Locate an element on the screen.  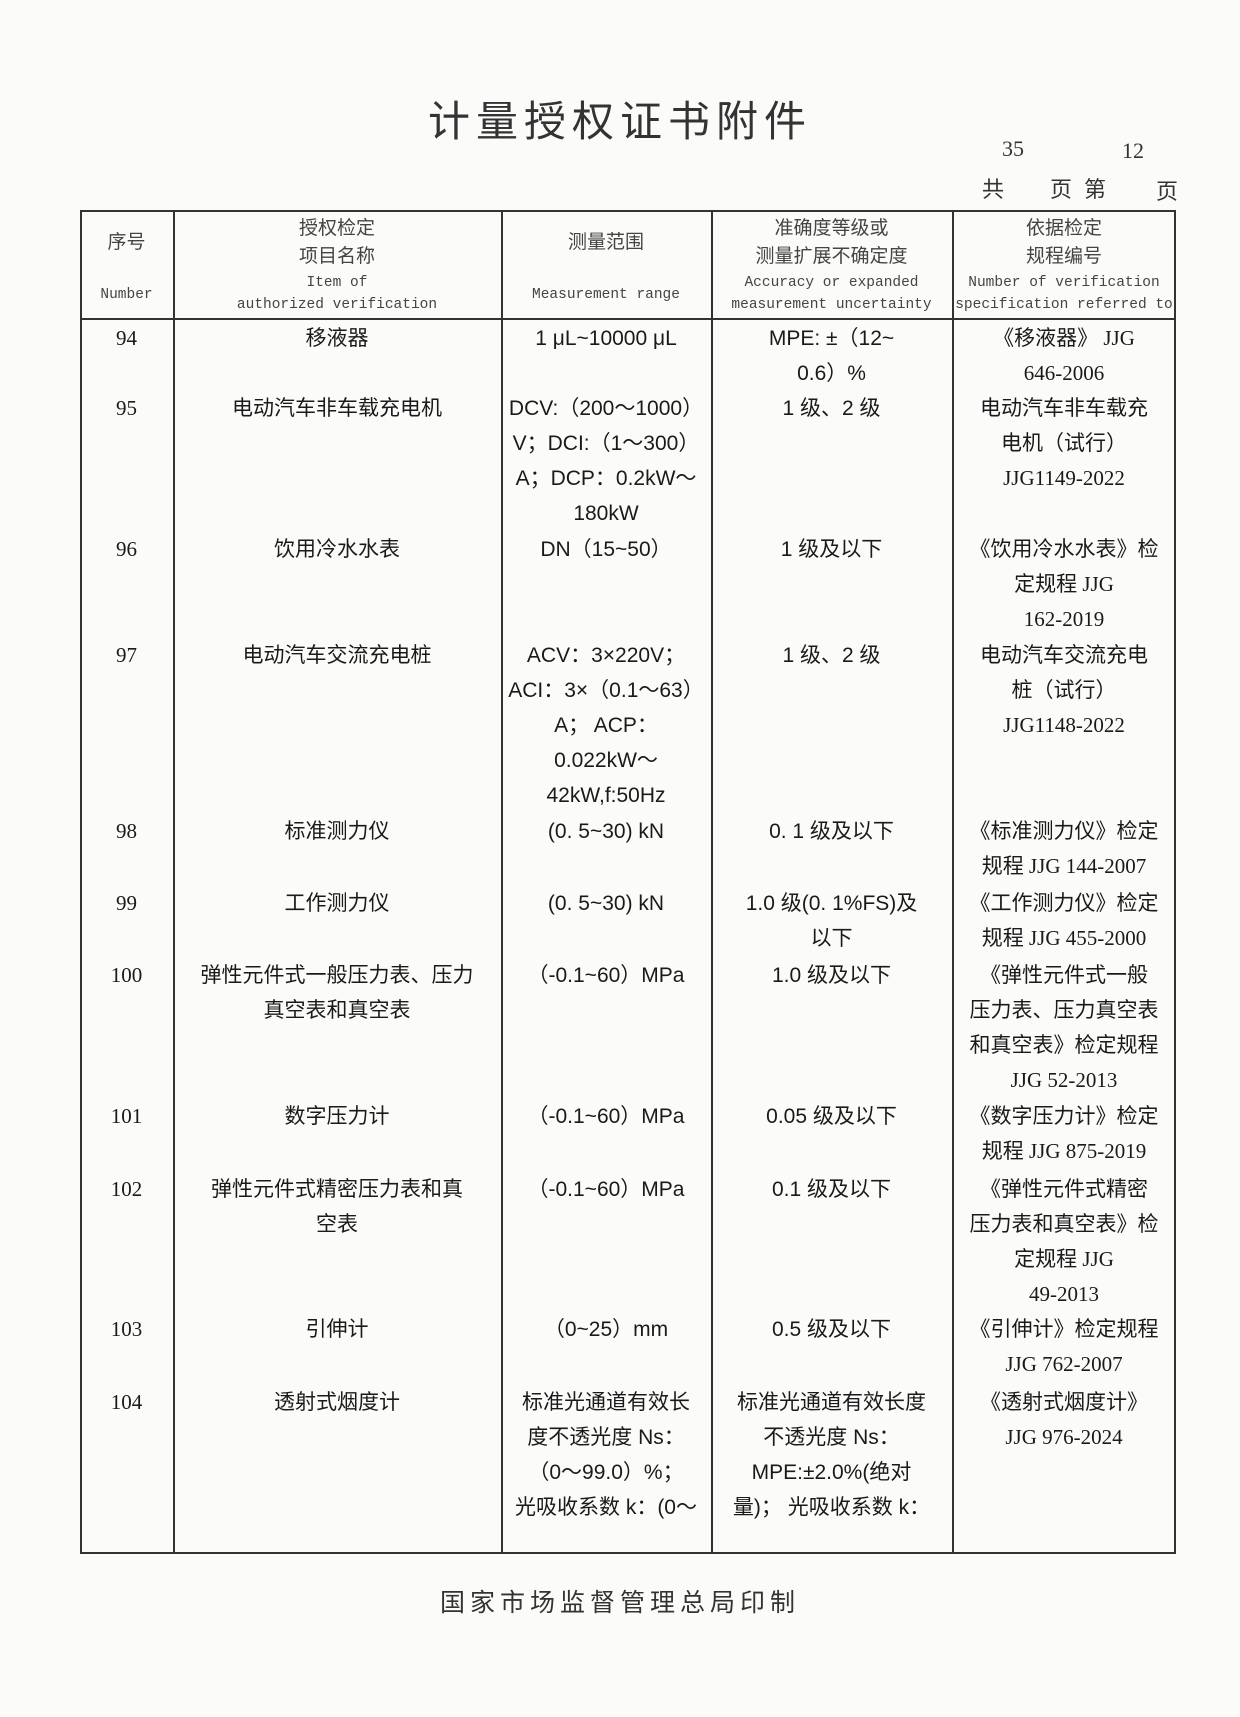
cell-specification: 桩（试行） is located at coordinates (1064, 690).